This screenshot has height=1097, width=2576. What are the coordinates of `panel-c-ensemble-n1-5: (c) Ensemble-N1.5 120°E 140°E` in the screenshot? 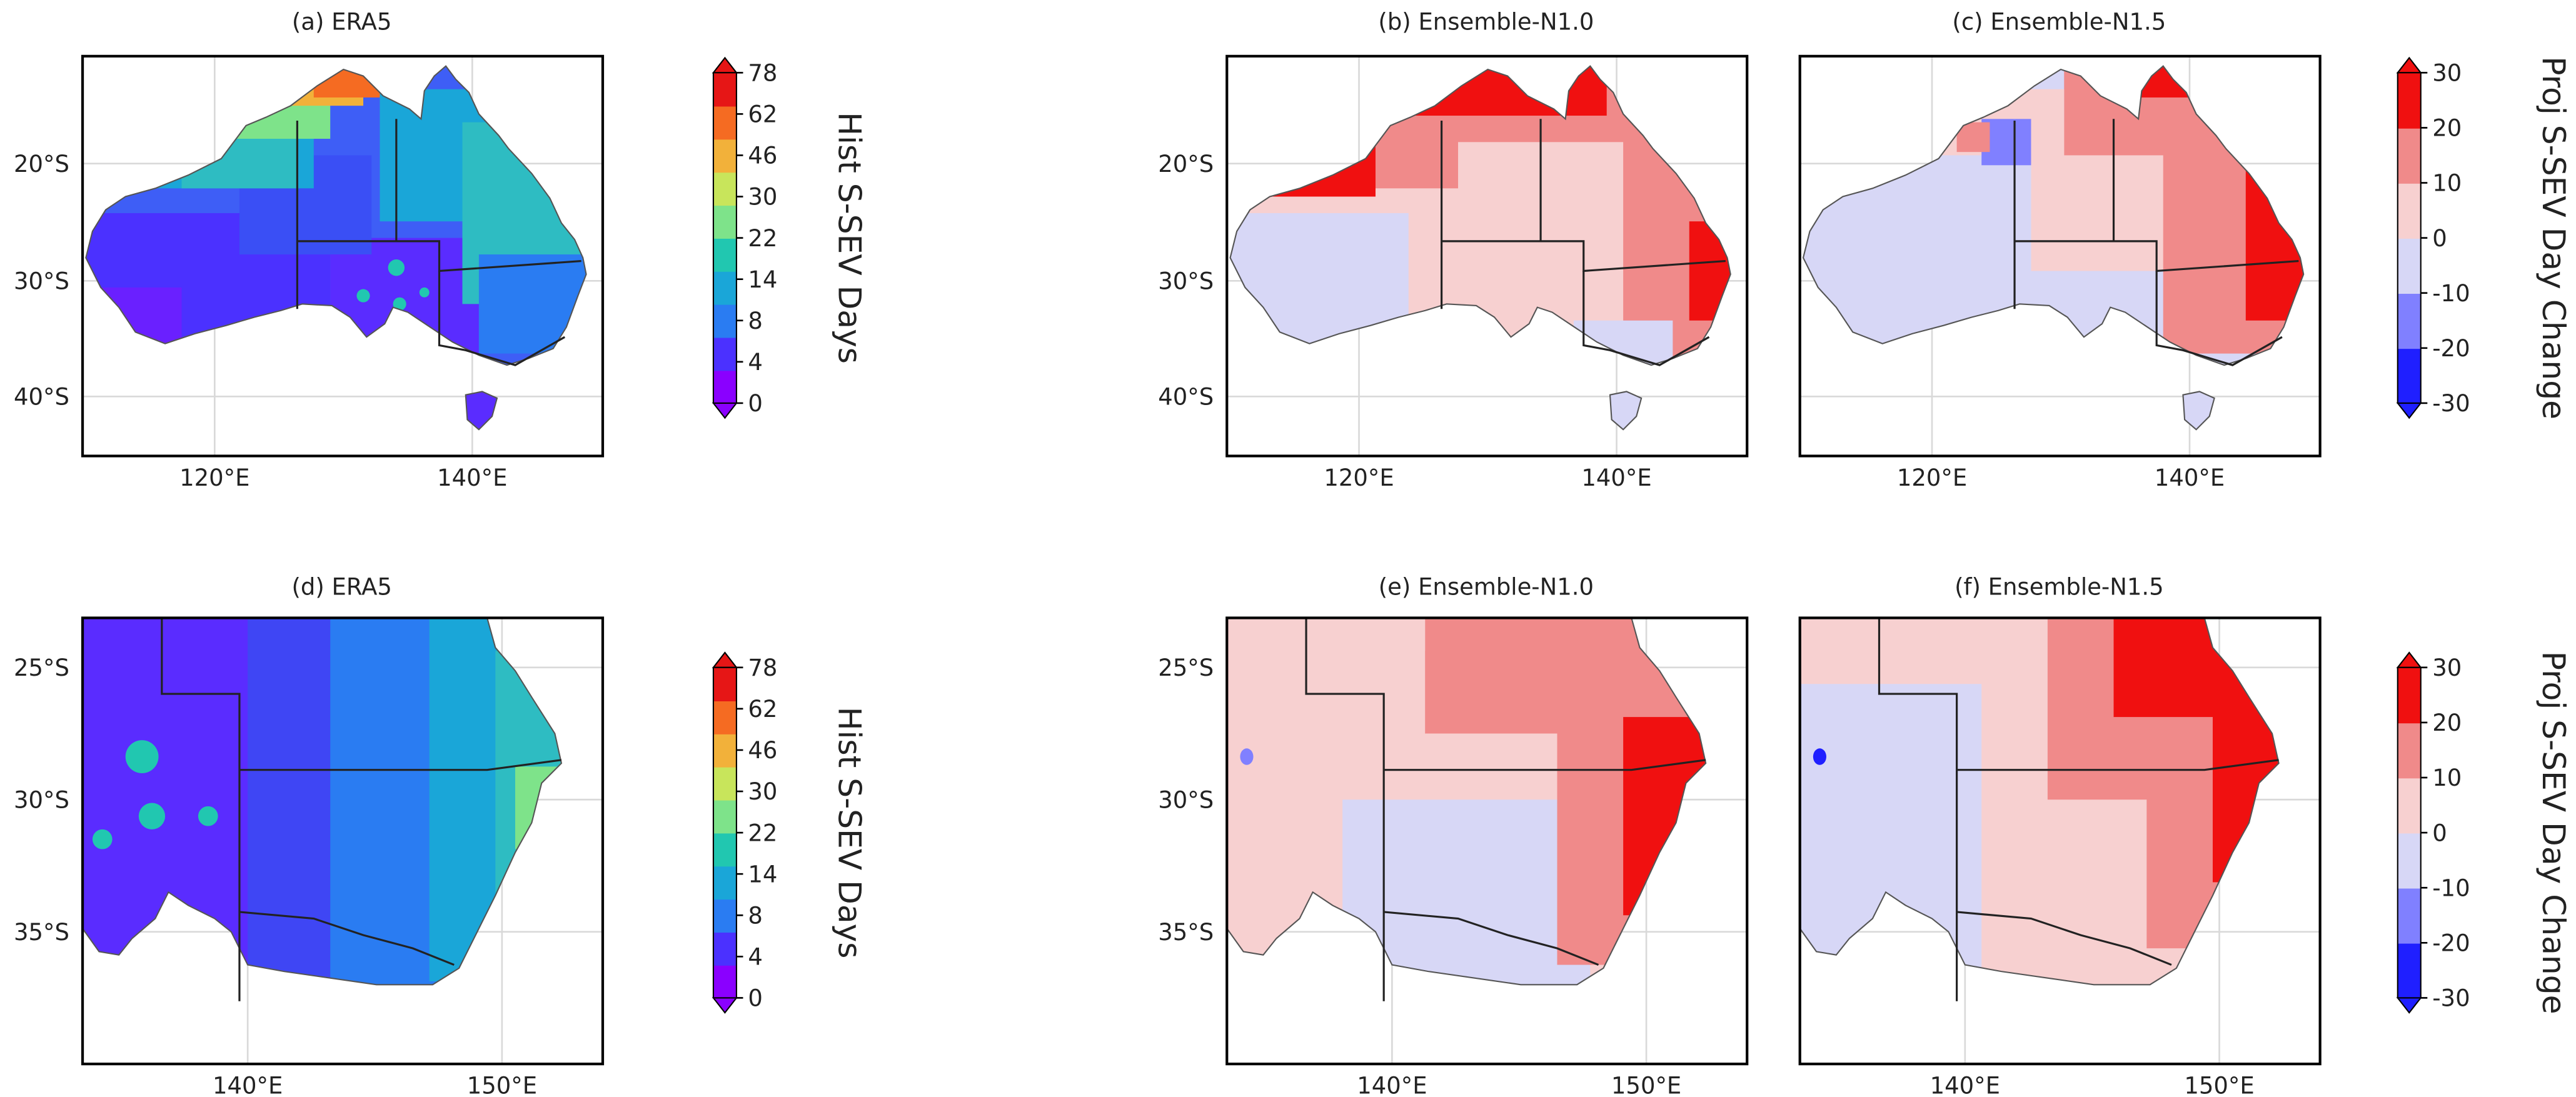 It's located at (2060, 250).